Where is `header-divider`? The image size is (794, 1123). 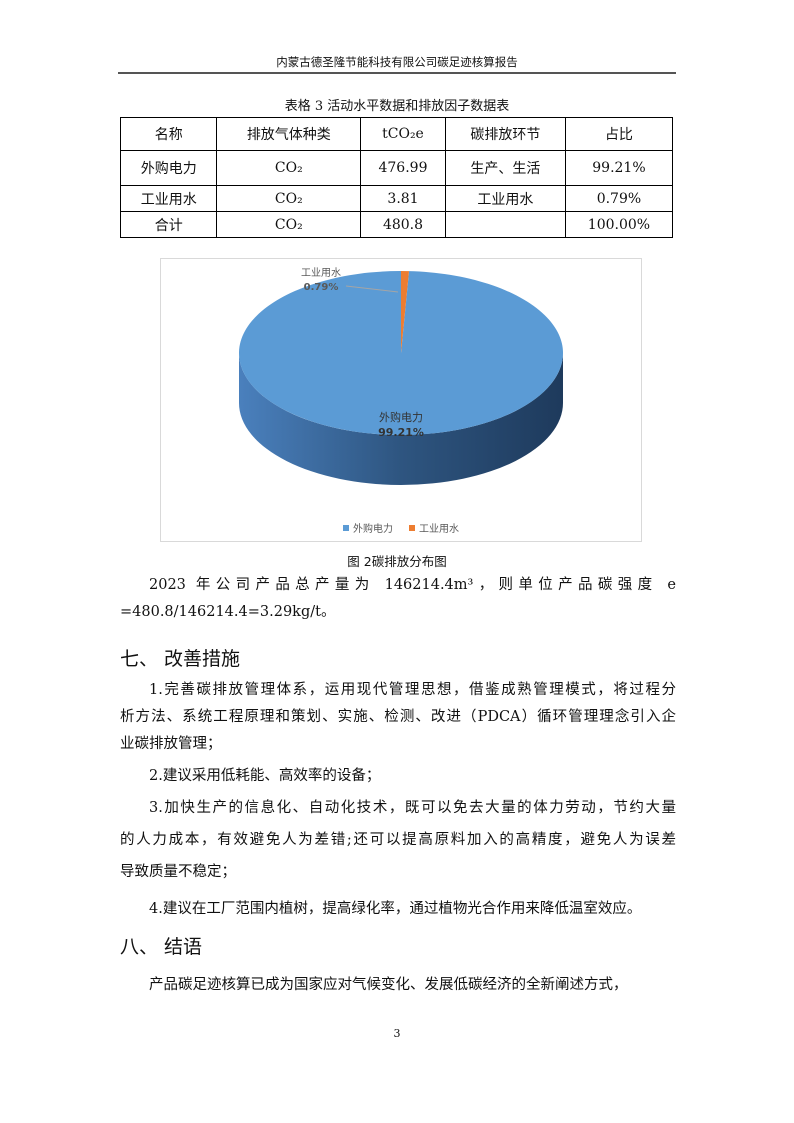 header-divider is located at coordinates (397, 73).